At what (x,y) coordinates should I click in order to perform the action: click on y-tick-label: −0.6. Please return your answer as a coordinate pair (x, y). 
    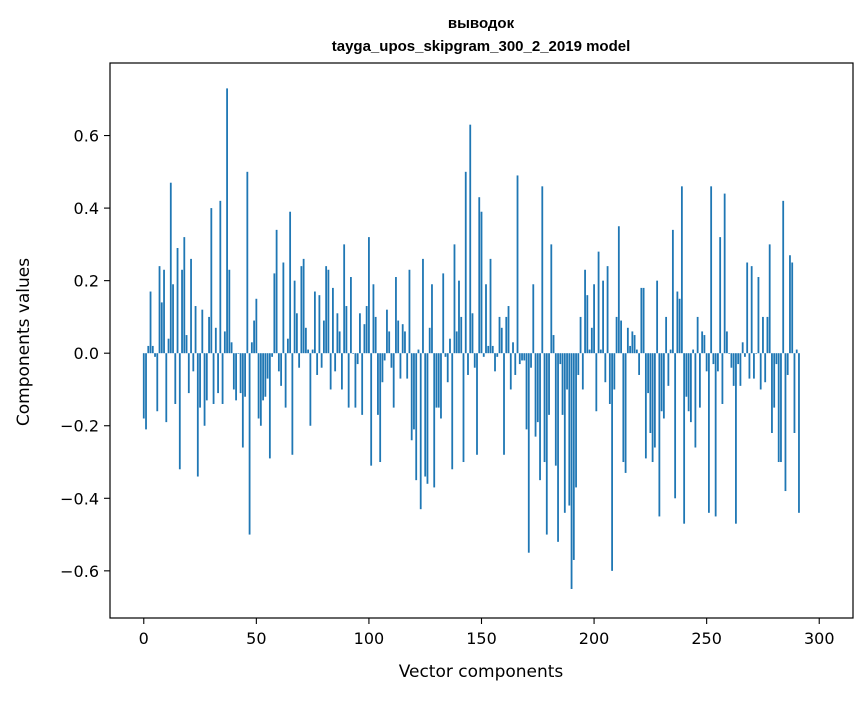
    Looking at the image, I should click on (79, 571).